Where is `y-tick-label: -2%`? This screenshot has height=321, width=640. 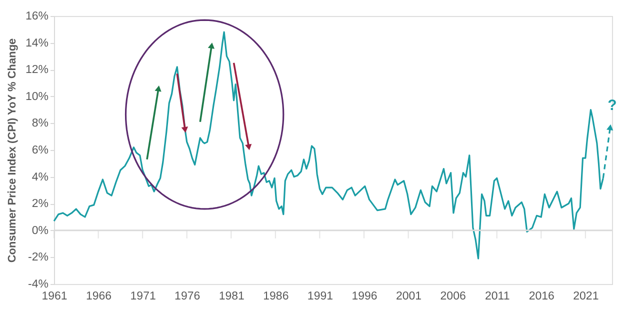
y-tick-label: -2% is located at coordinates (38, 258).